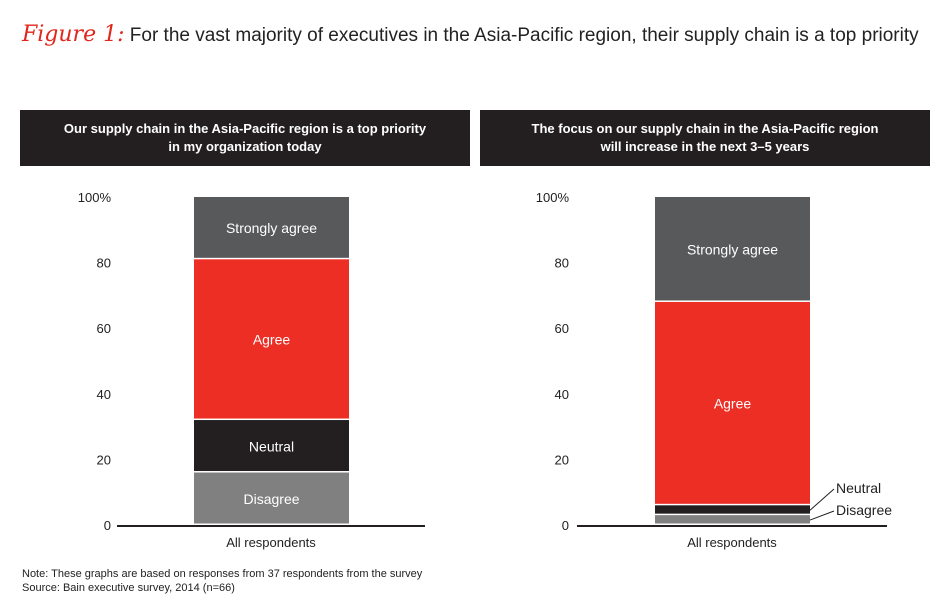 The height and width of the screenshot is (609, 950). Describe the element at coordinates (562, 459) in the screenshot. I see `right-y-tick-label: 20` at that location.